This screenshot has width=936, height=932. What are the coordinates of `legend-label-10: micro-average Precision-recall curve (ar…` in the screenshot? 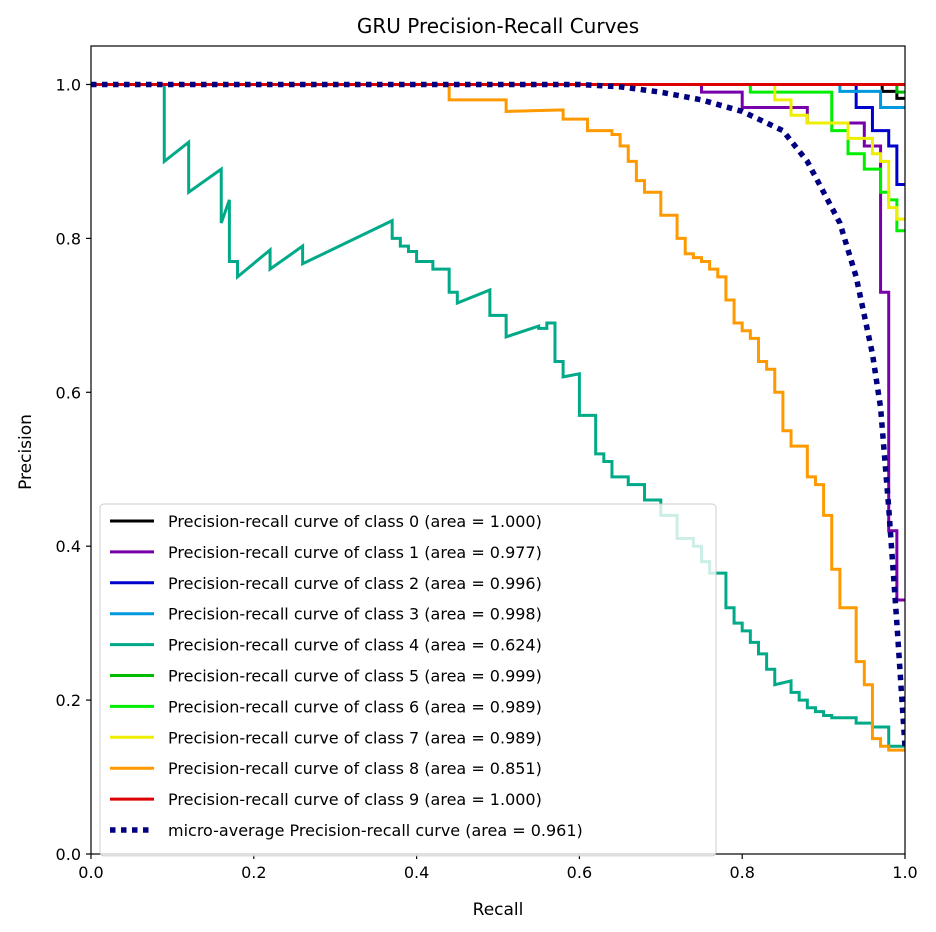 It's located at (375, 830).